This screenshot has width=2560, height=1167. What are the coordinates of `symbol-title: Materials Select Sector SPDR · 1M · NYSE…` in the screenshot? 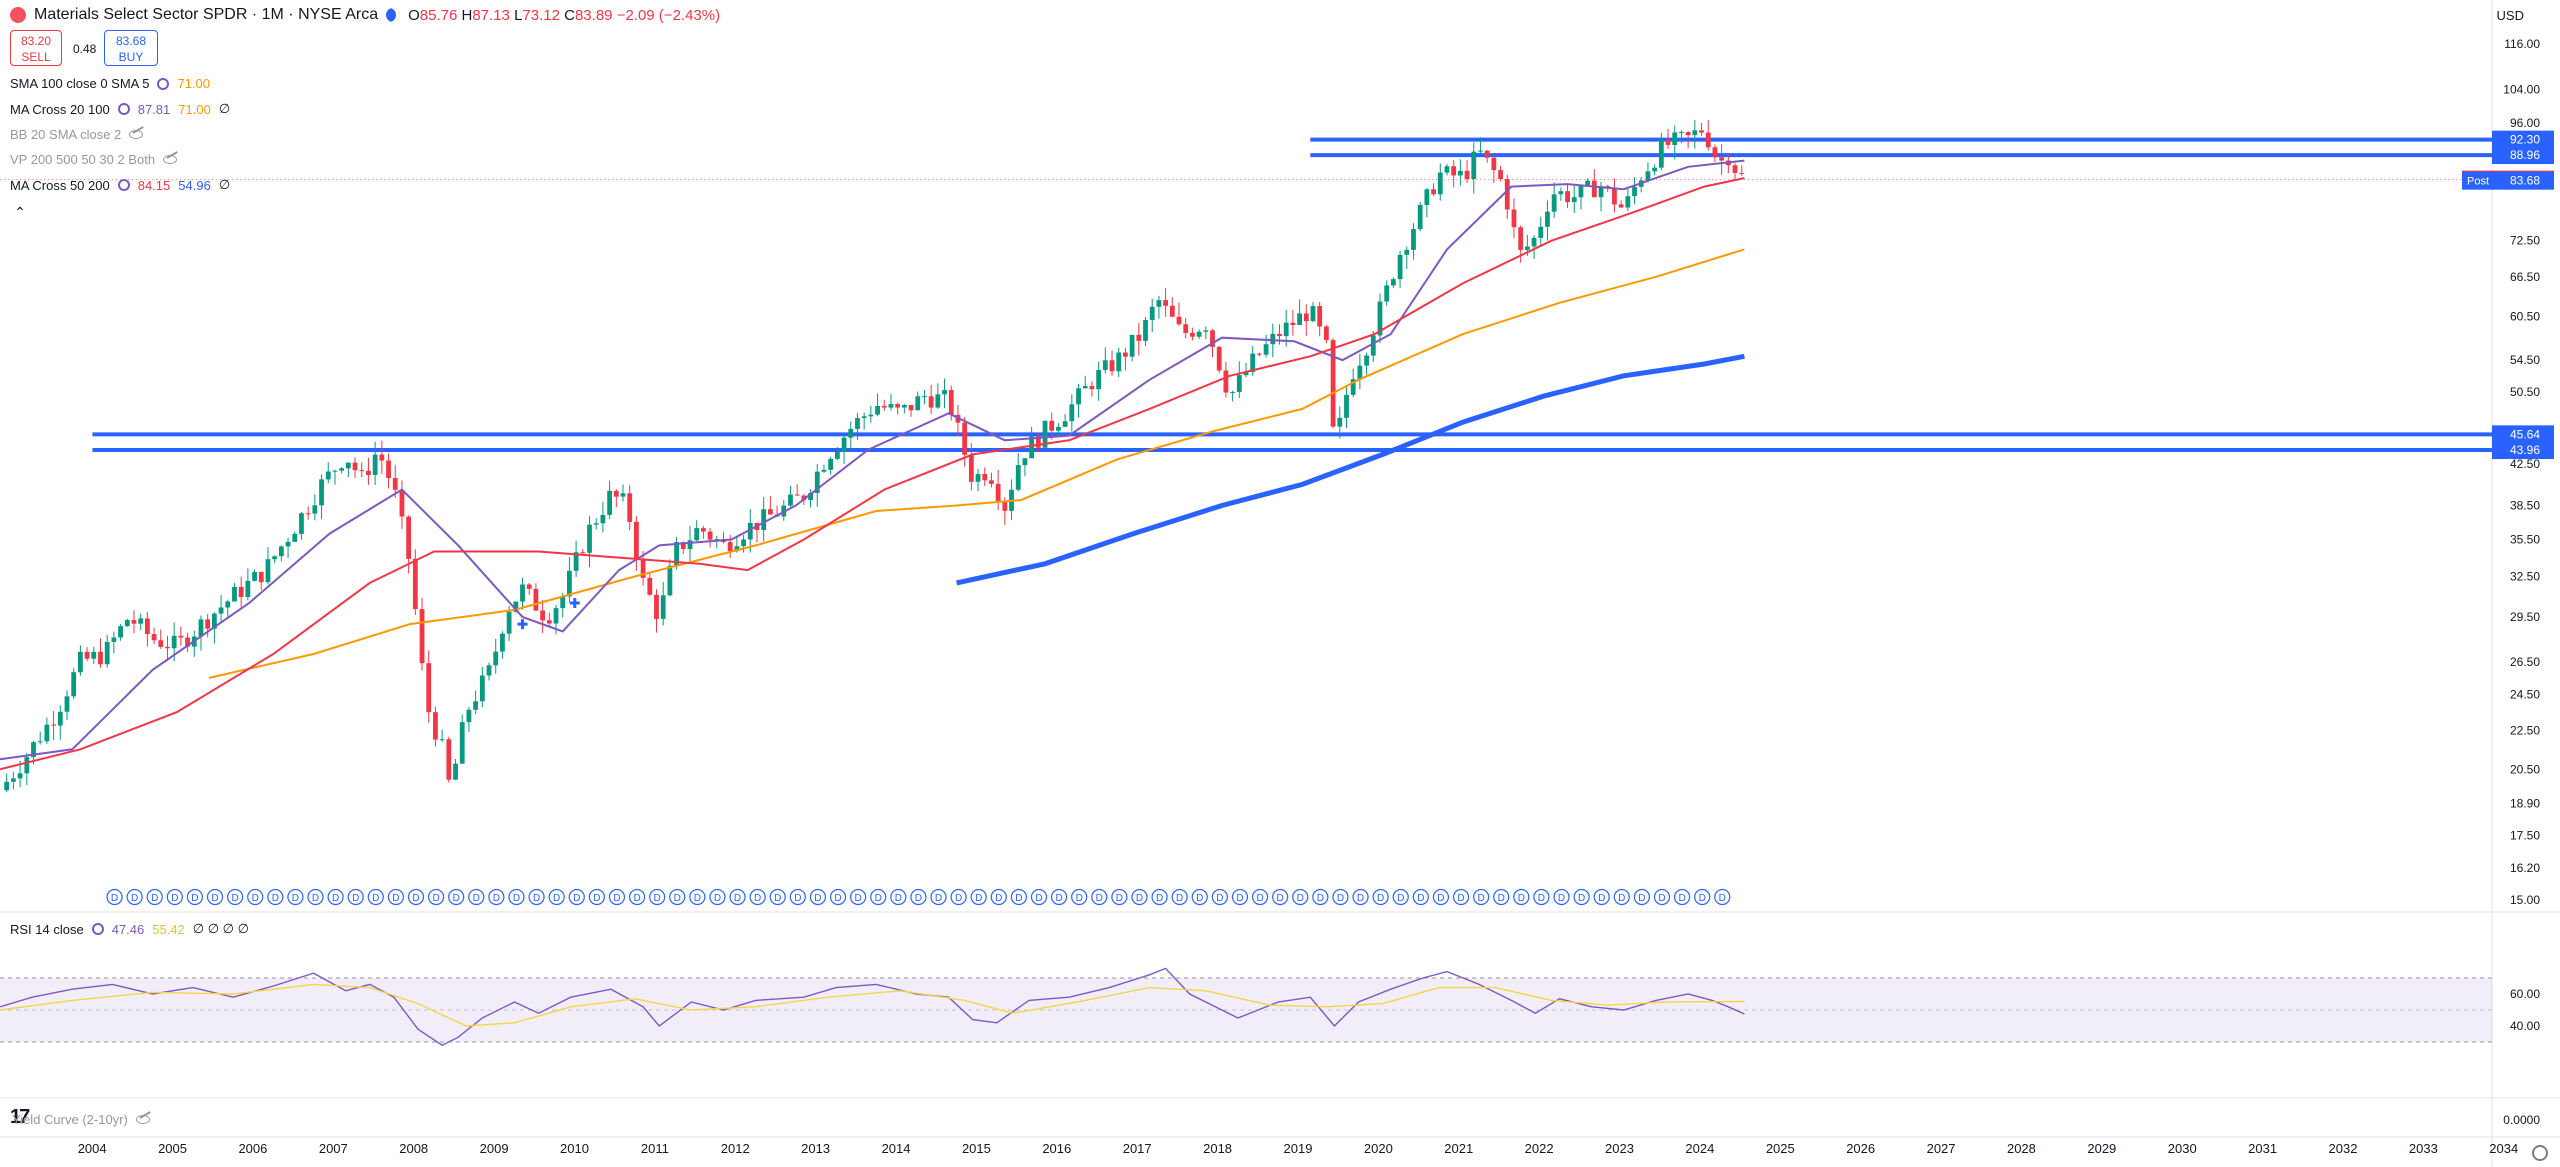 It's located at (206, 14).